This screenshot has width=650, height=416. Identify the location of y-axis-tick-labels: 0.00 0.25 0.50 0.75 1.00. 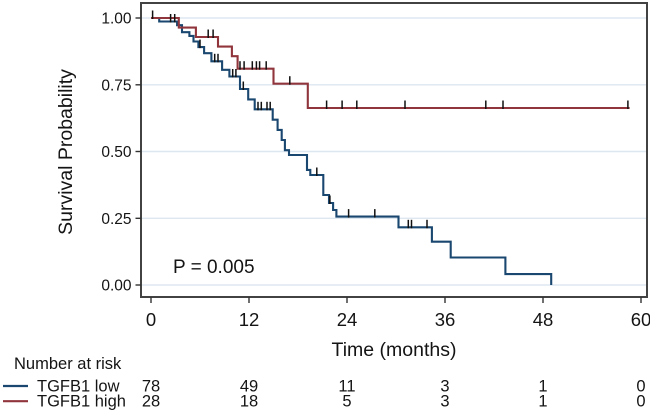
(116, 153).